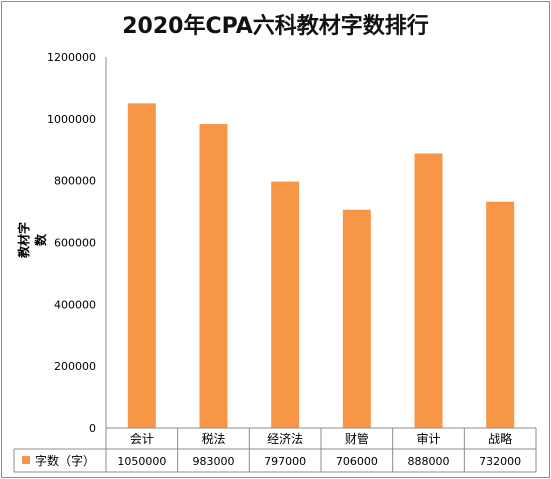  Describe the element at coordinates (75, 181) in the screenshot. I see `y-tick-label: 800000` at that location.